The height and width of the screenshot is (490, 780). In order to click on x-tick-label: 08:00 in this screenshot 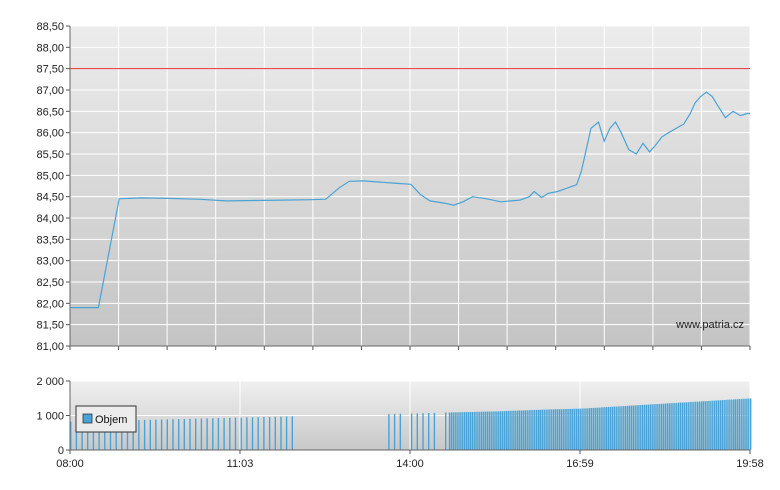, I will do `click(70, 464)`.